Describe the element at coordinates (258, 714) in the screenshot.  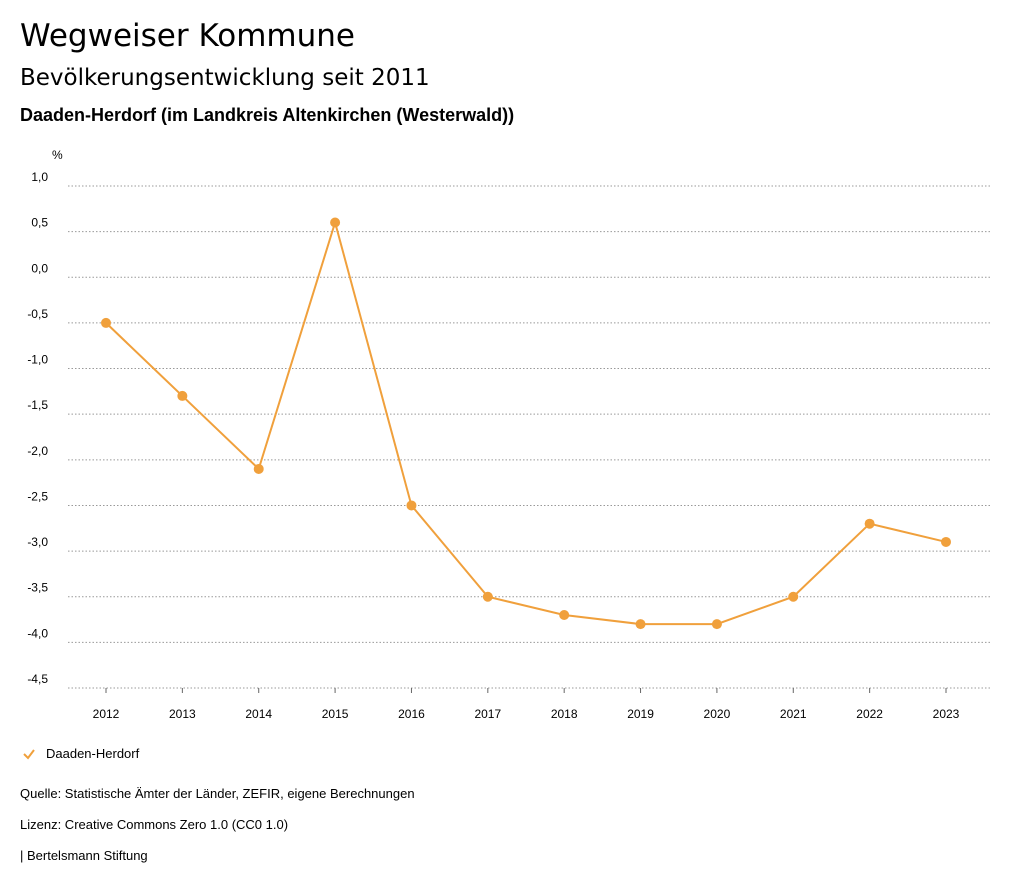
I see `x-tick-label: 2014` at that location.